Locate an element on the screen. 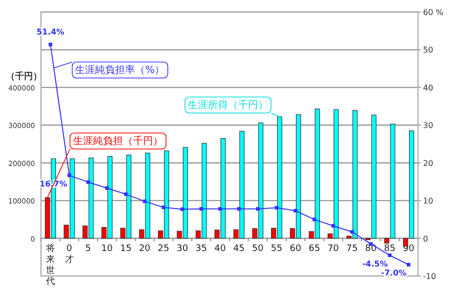 This screenshot has height=295, width=450. data-label: -4.5% is located at coordinates (375, 263).